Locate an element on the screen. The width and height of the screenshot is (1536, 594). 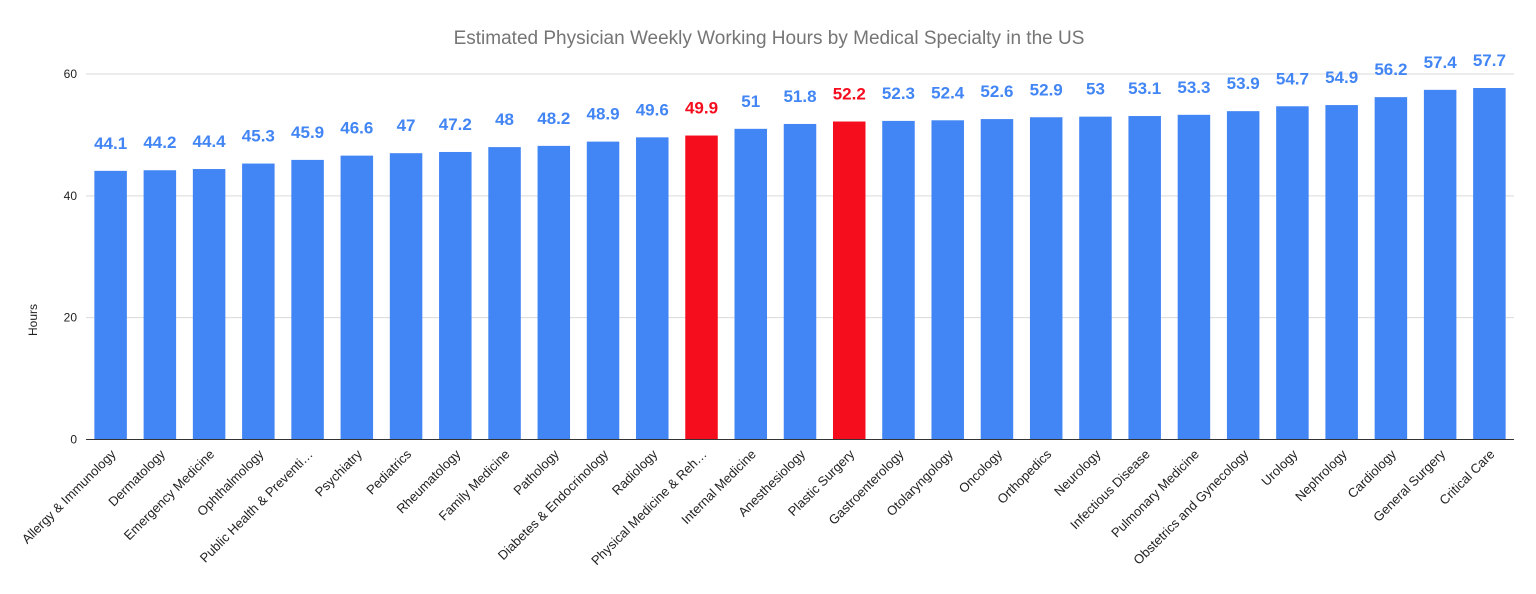
data-label: 54.7 is located at coordinates (1292, 78).